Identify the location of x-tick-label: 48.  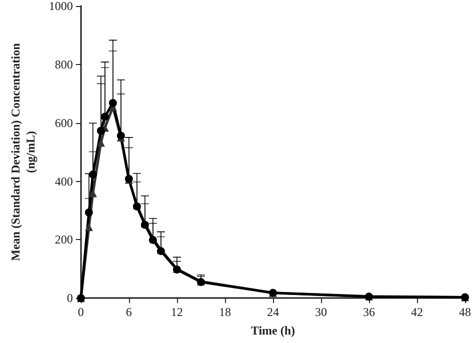
(465, 312).